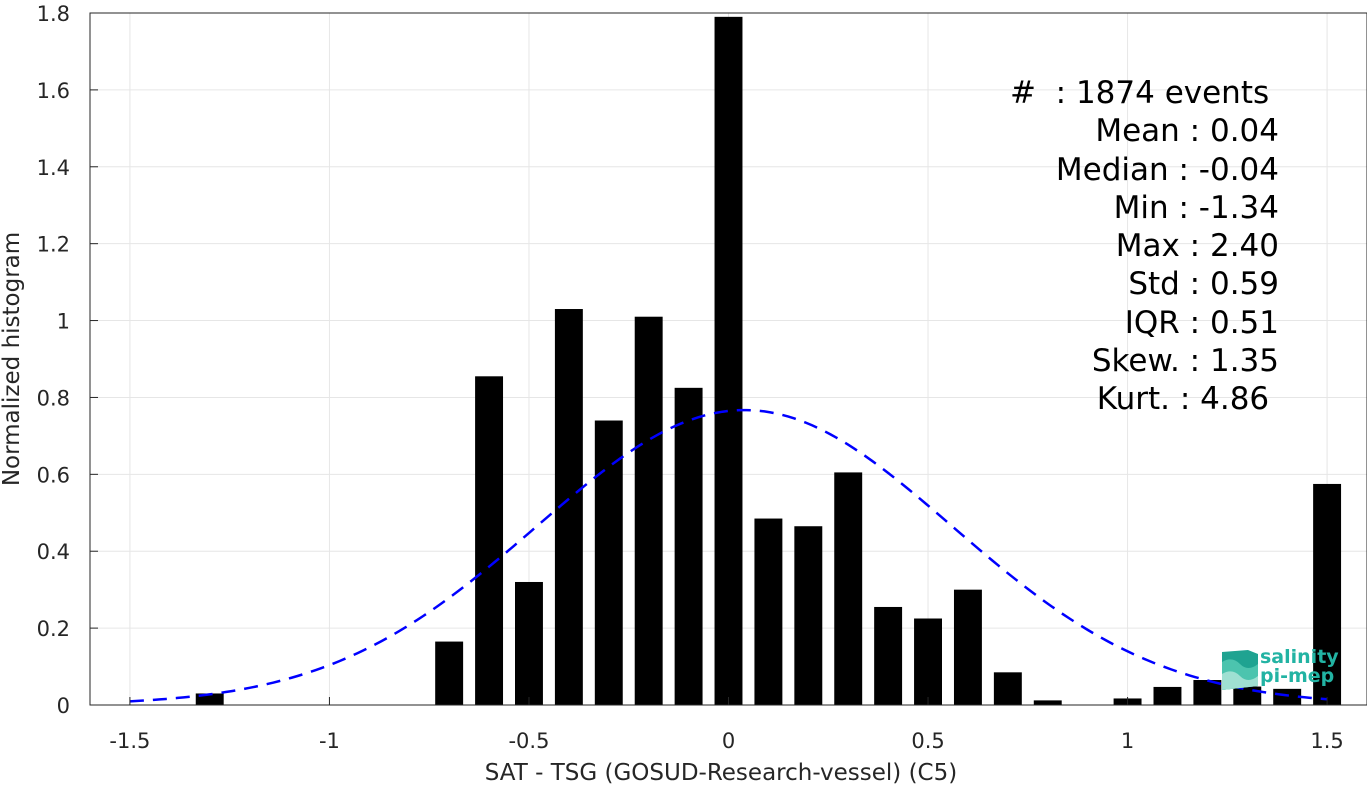  Describe the element at coordinates (53, 91) in the screenshot. I see `y-tick-label: 1.6` at that location.